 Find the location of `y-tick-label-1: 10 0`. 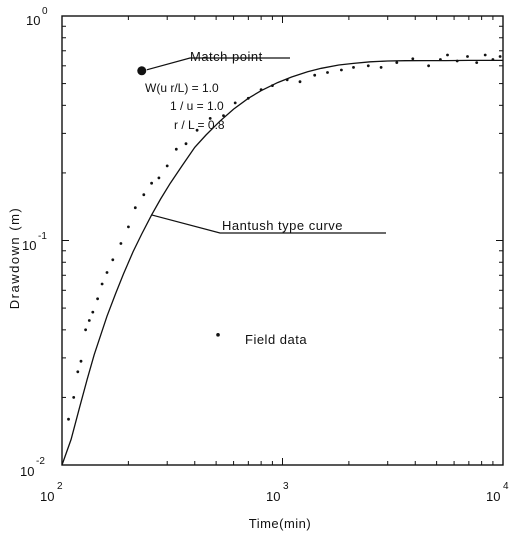

y-tick-label-1: 10 0 is located at coordinates (37, 17).